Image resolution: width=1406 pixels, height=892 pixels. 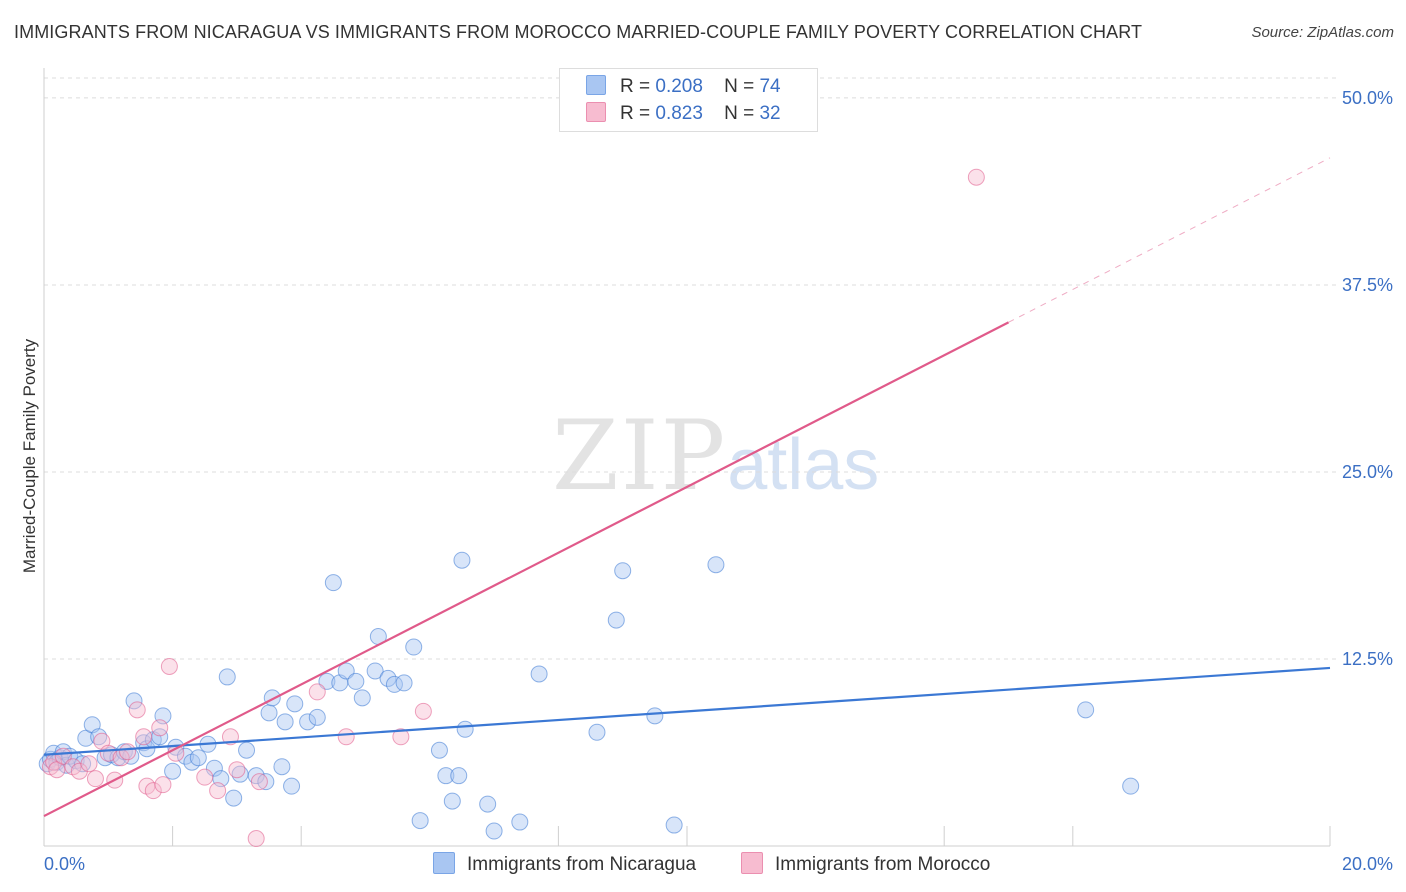 I want to click on legend-swatch-morocco, so click(x=596, y=112).